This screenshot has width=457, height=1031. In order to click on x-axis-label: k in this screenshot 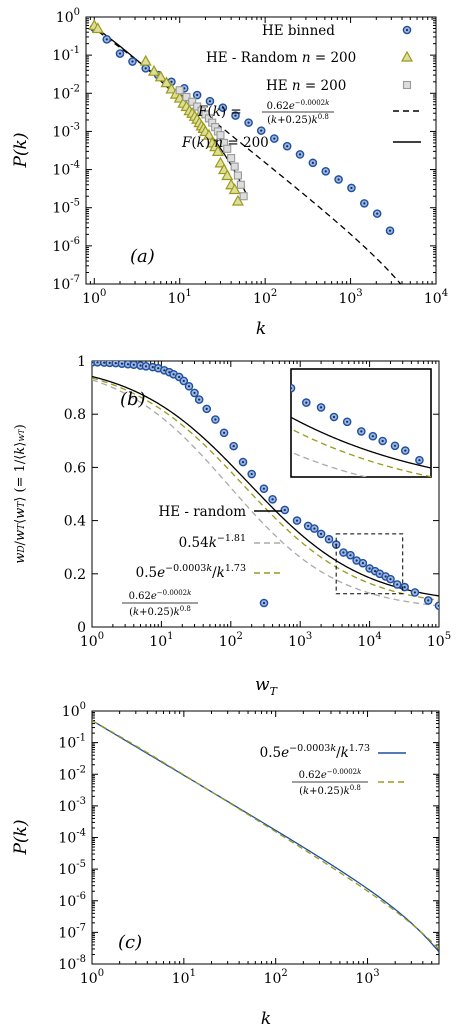, I will do `click(266, 1019)`.